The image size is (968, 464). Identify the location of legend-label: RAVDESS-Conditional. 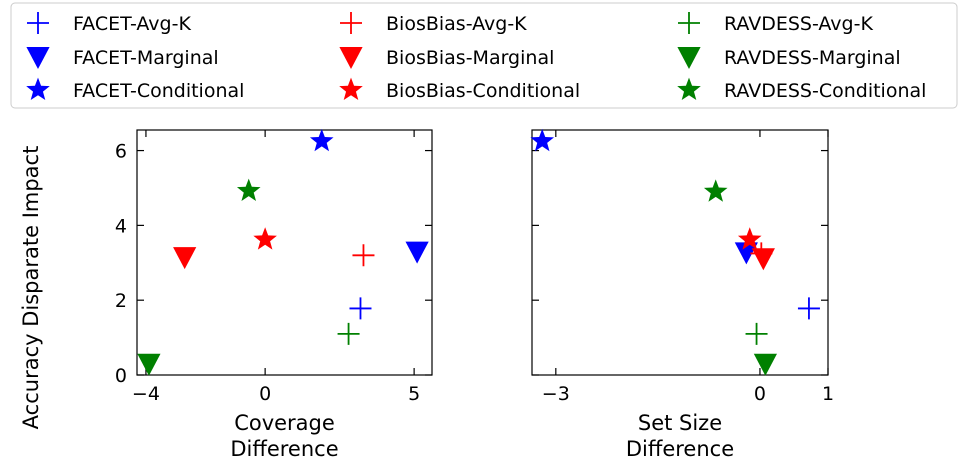
(825, 91).